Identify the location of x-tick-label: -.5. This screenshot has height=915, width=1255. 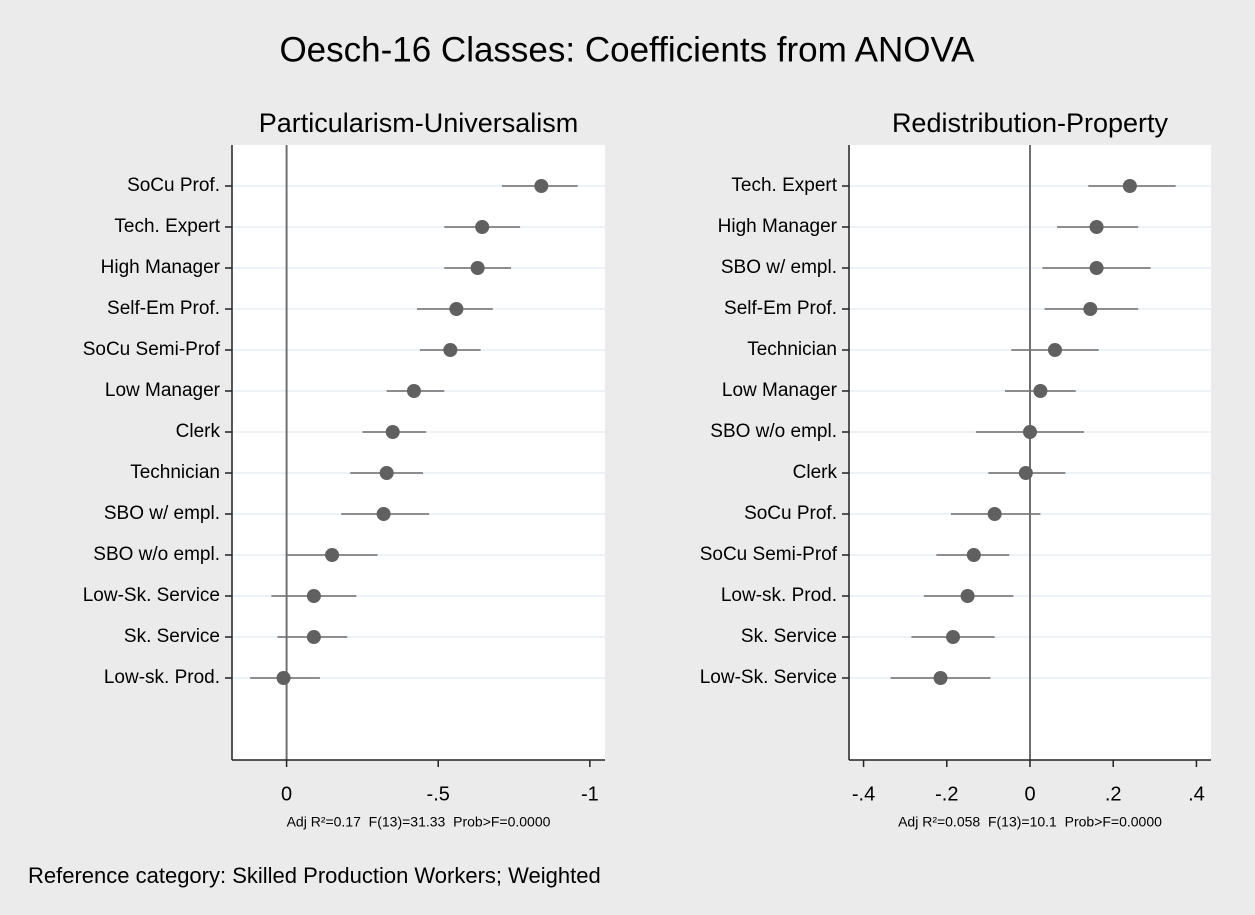
(438, 794).